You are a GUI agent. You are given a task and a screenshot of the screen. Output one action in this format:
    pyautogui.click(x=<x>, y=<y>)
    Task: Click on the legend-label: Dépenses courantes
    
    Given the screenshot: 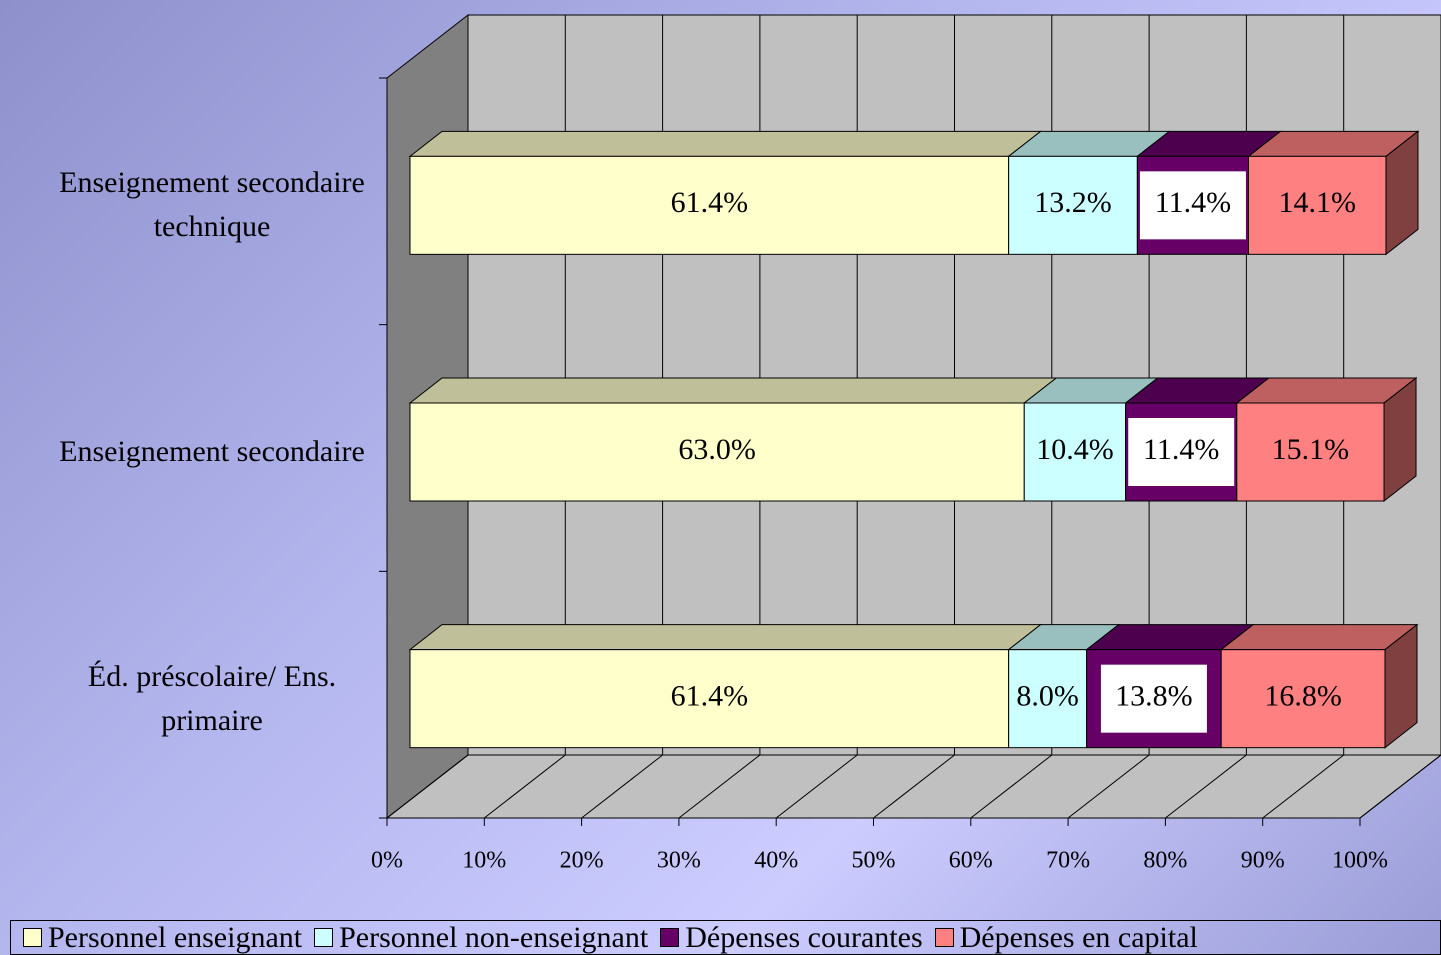 What is the action you would take?
    pyautogui.click(x=804, y=937)
    